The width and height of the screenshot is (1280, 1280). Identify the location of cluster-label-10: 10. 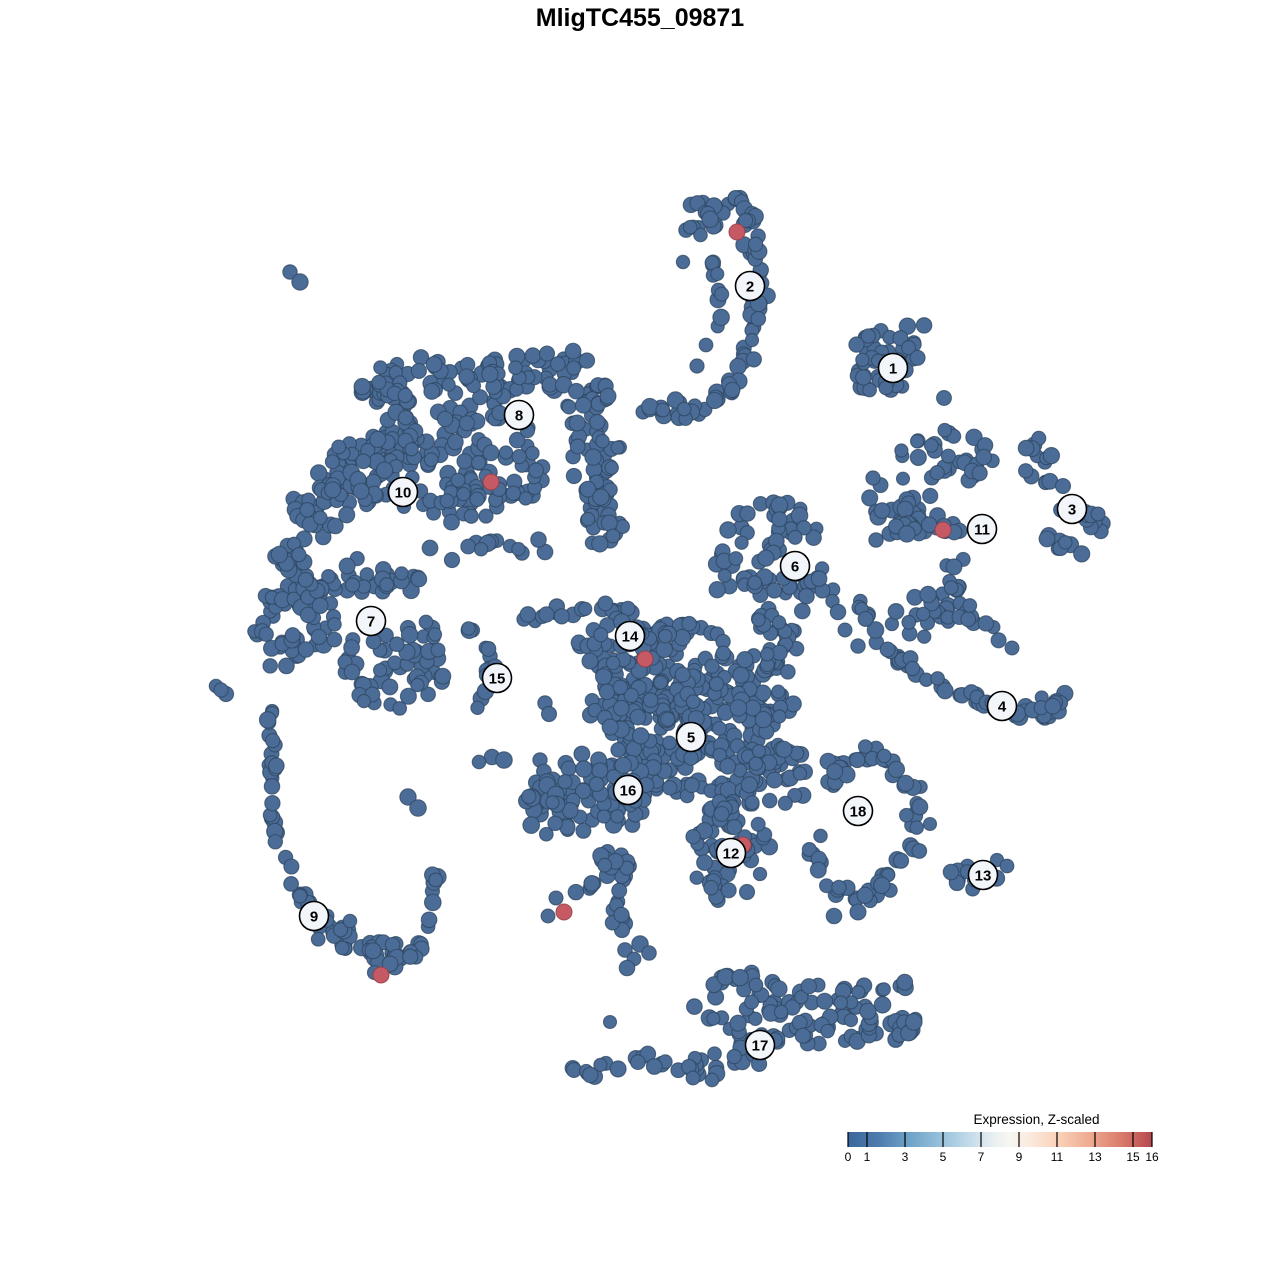
(403, 492).